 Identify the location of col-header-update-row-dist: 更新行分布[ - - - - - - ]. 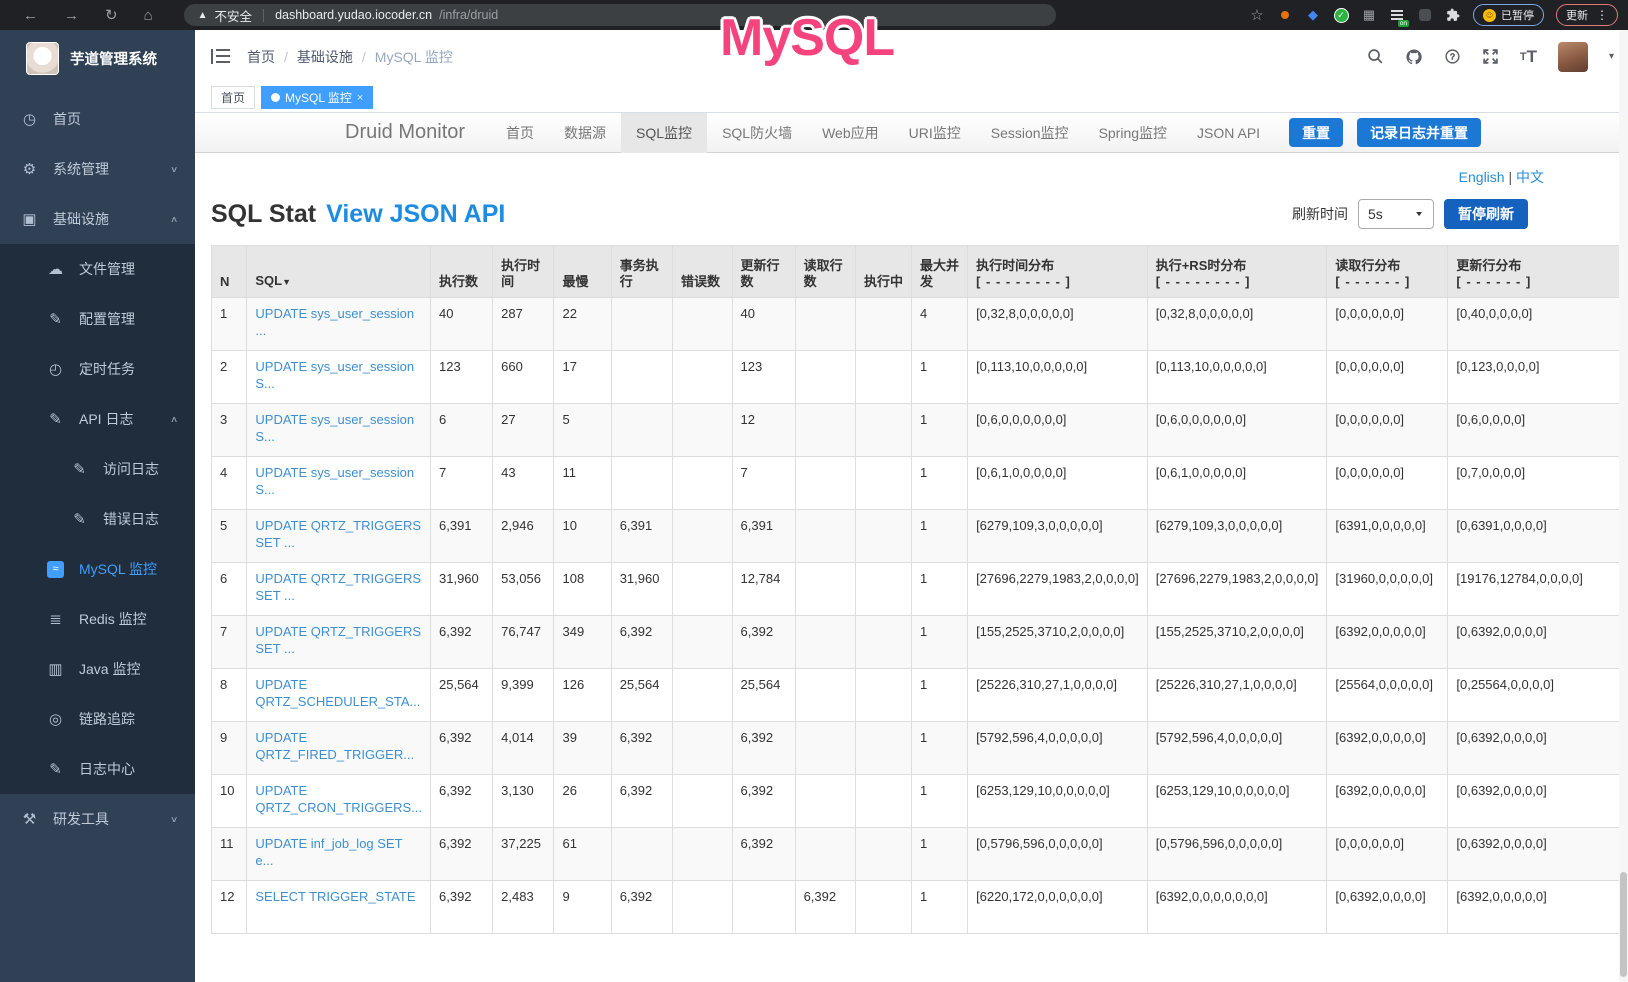
(1537, 271).